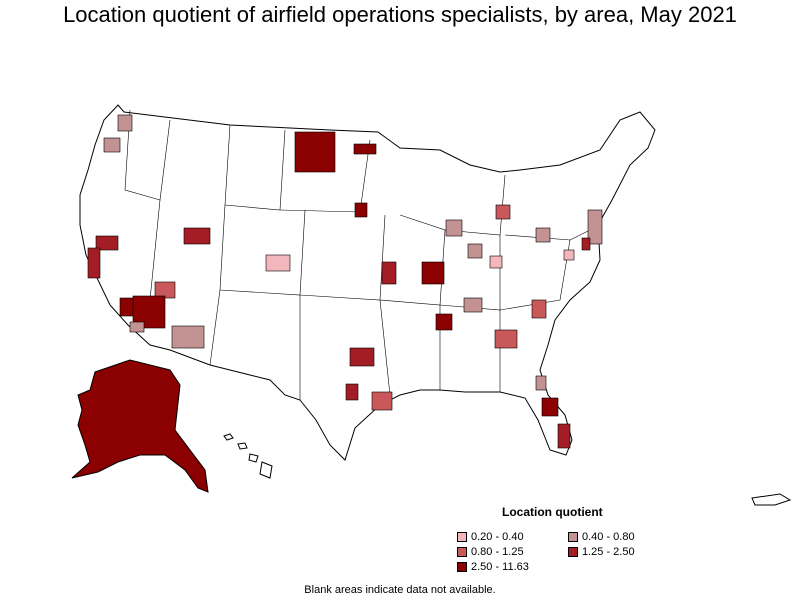  I want to click on area-georgia, so click(506, 339).